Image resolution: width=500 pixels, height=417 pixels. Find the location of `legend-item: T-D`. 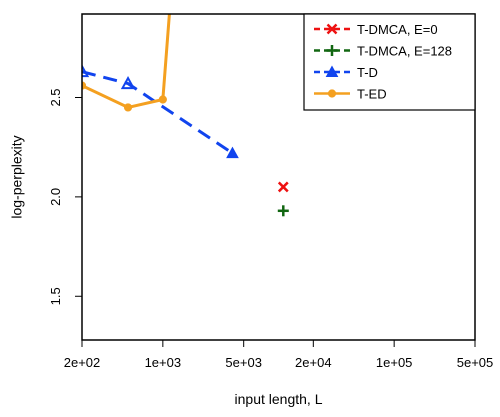

legend-item: T-D is located at coordinates (346, 72).